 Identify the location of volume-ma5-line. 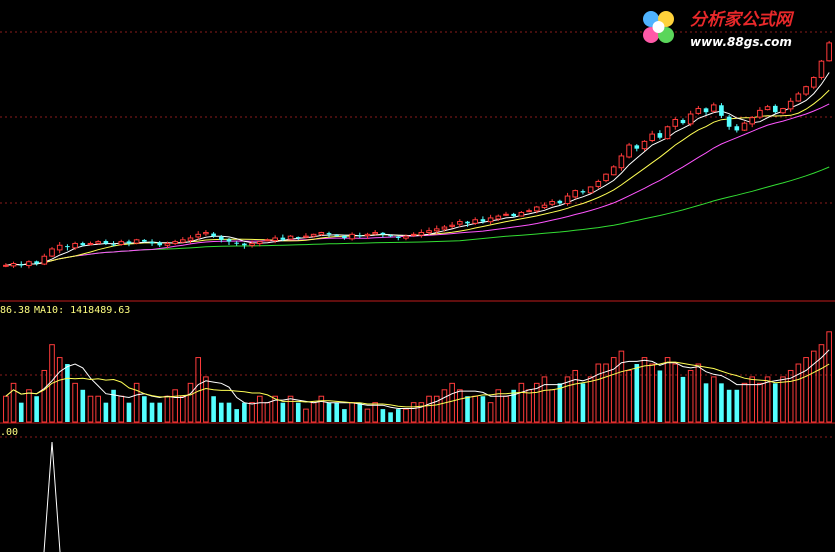
(417, 379).